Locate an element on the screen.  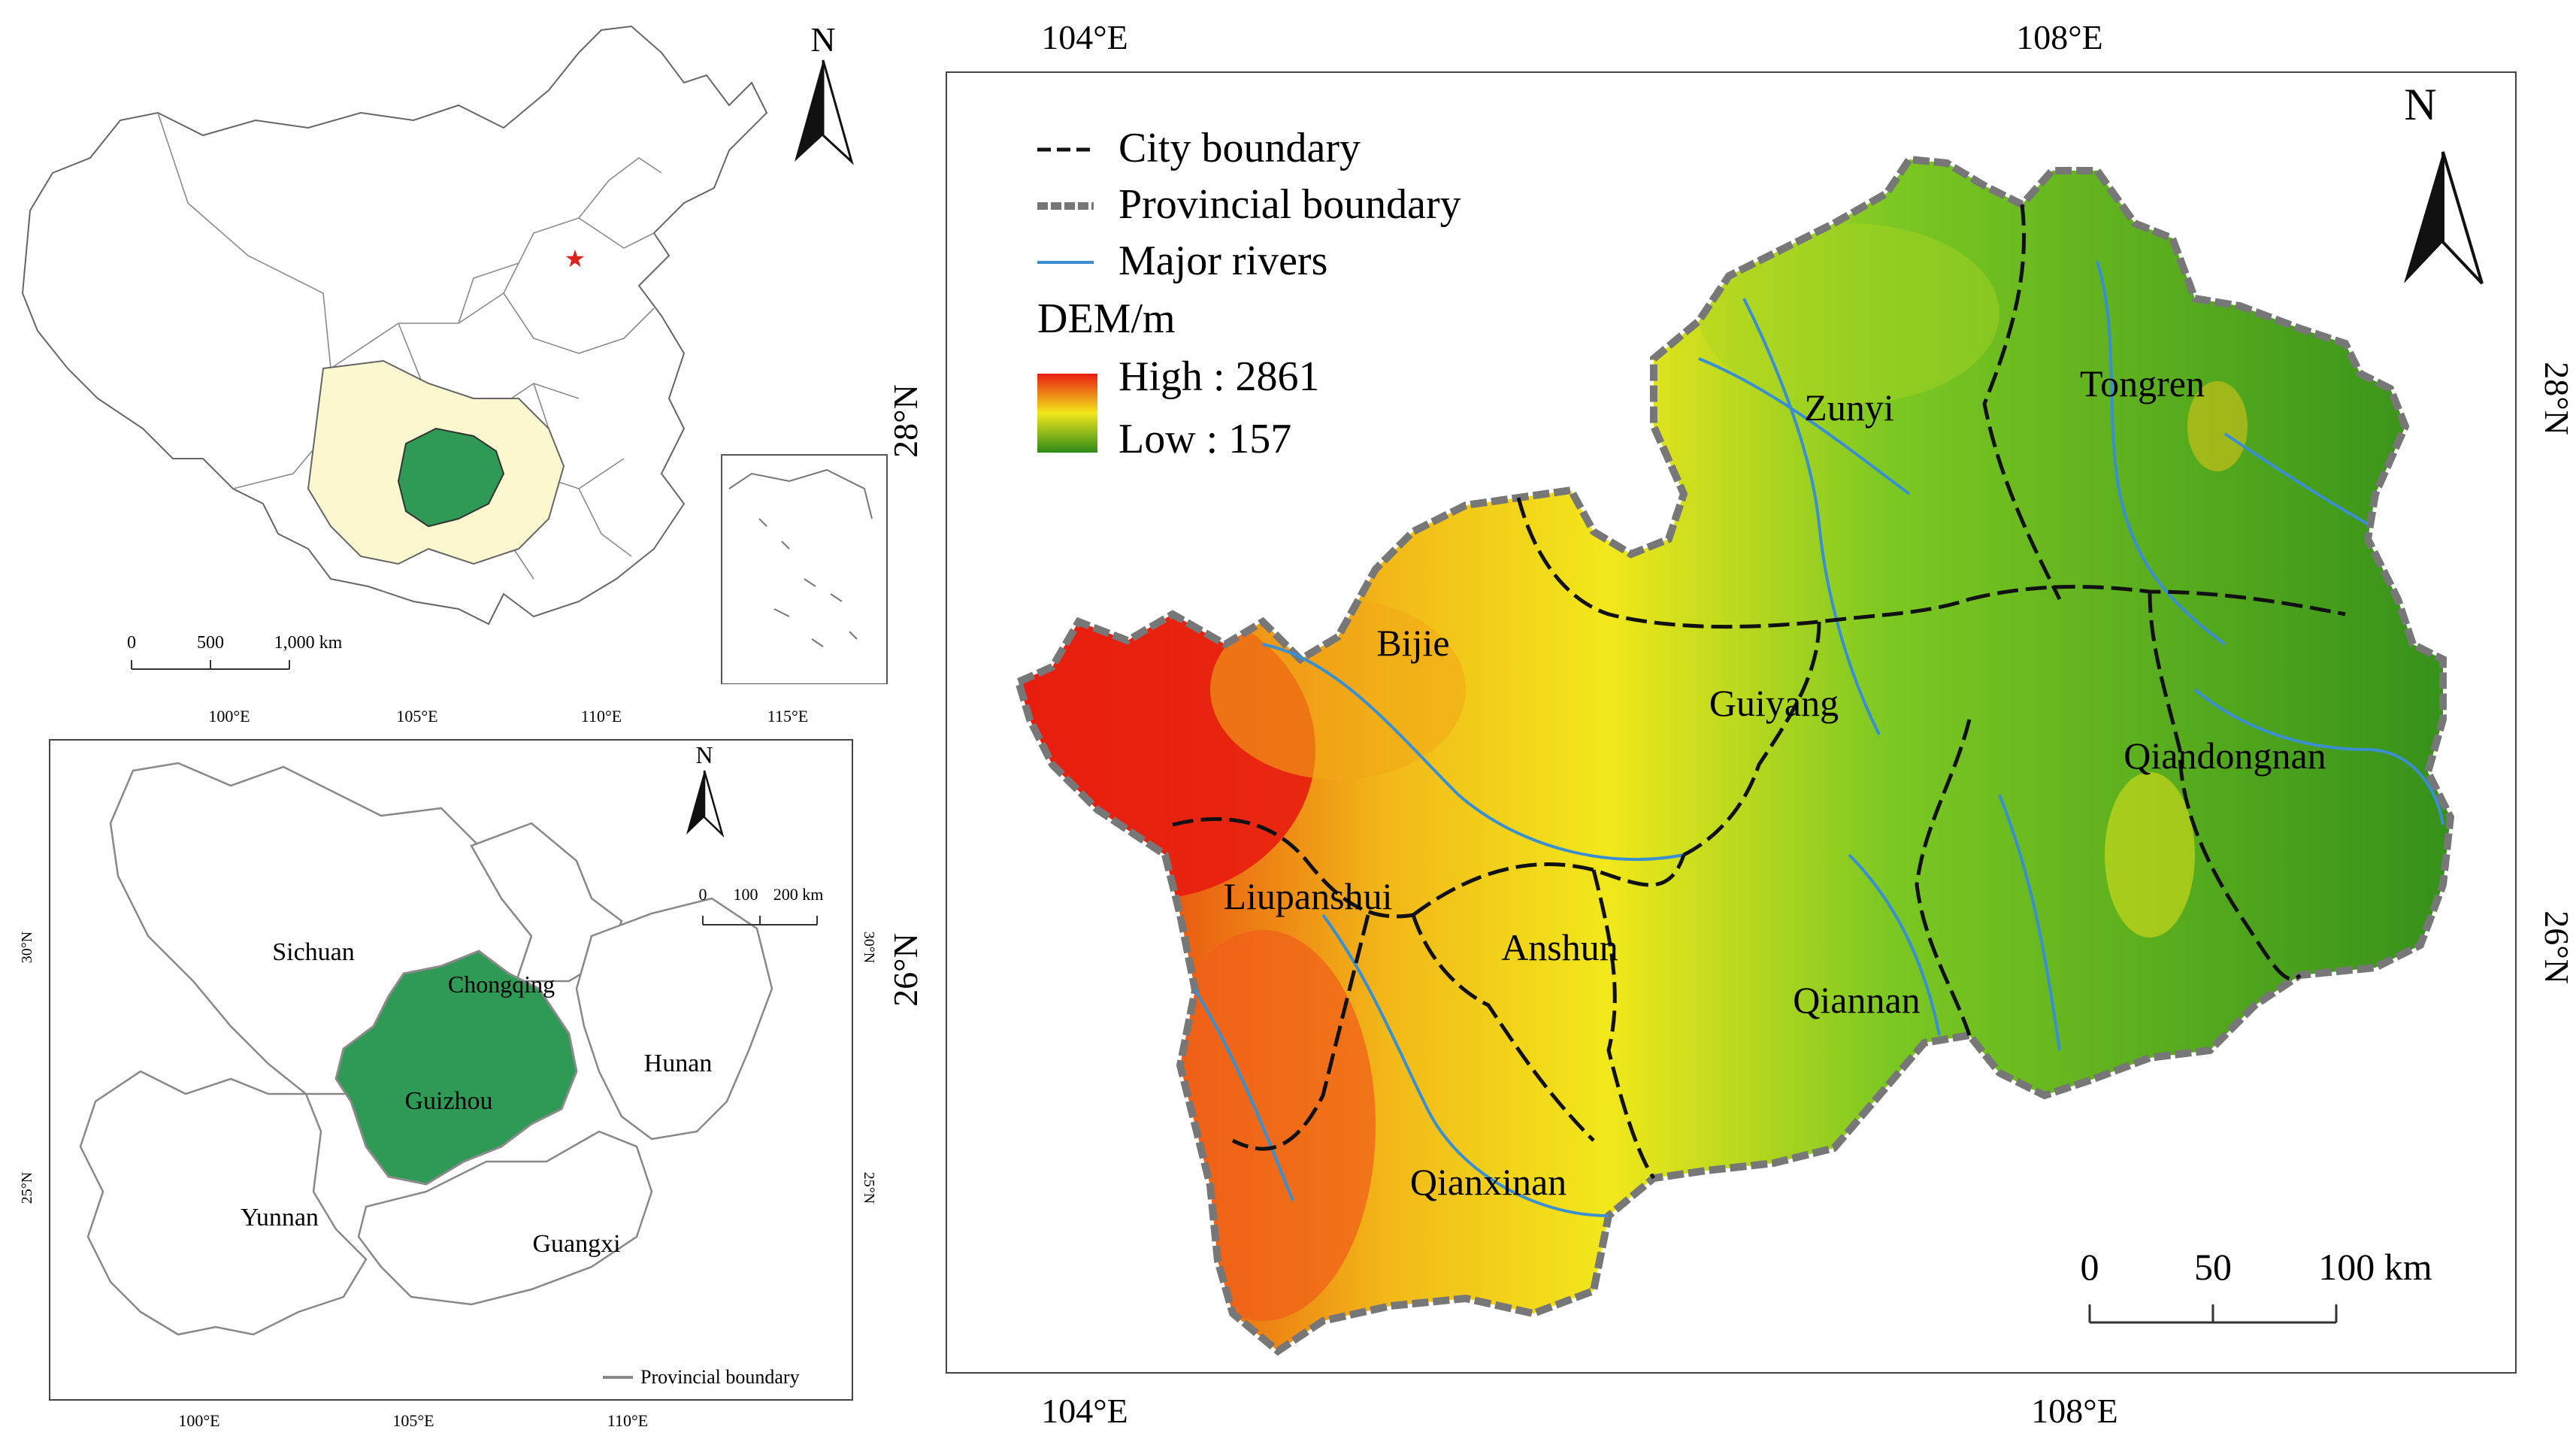
legend-dem-high: High : 2861 is located at coordinates (1219, 376).